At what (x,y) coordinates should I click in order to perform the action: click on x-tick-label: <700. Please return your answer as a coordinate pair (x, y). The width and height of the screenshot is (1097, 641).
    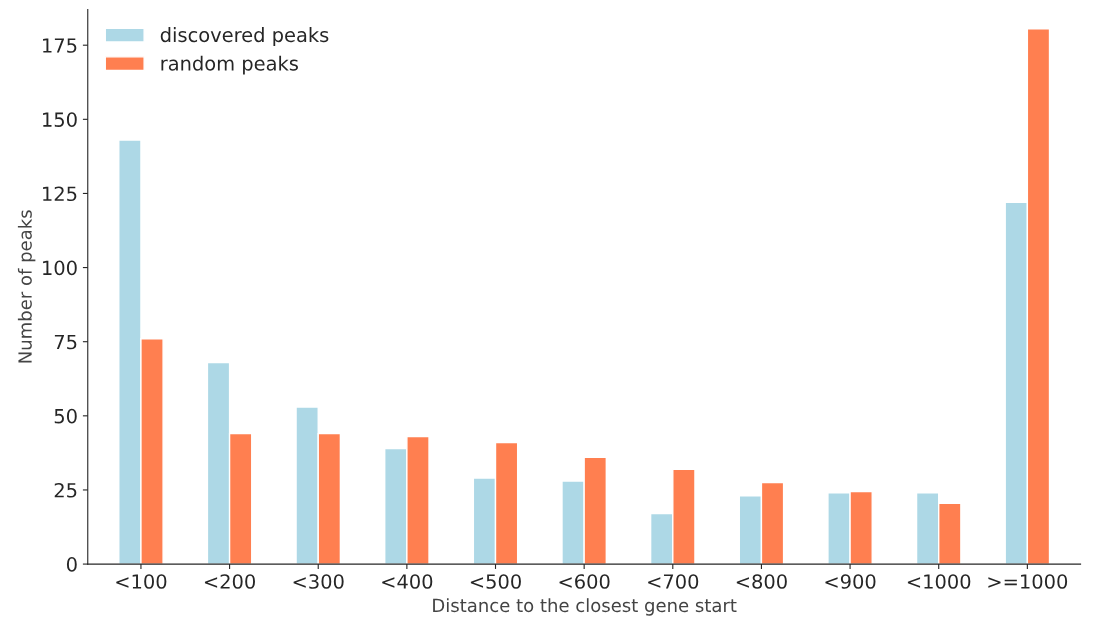
    Looking at the image, I should click on (673, 581).